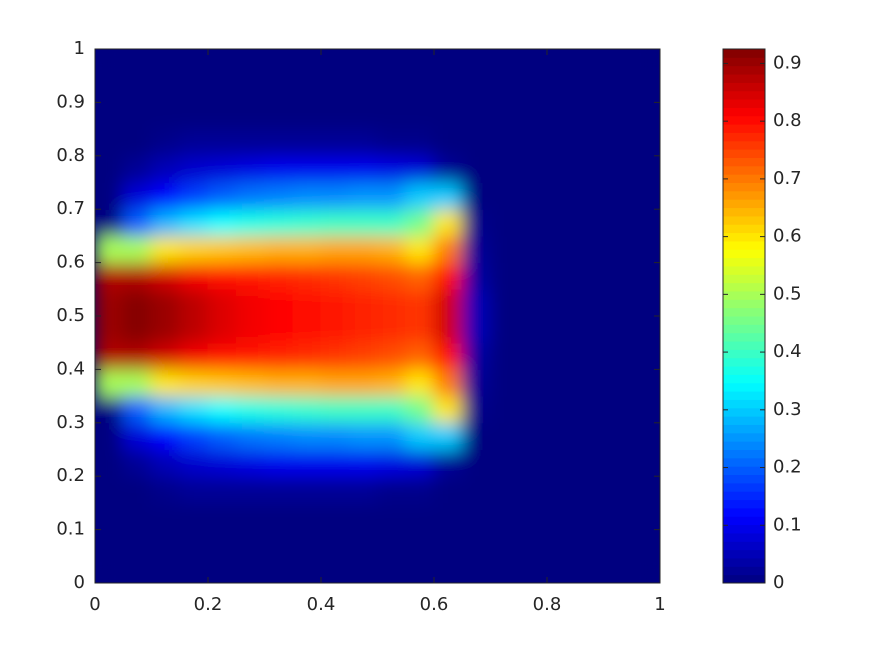  Describe the element at coordinates (70, 262) in the screenshot. I see `y-tick-label: 0.6` at that location.